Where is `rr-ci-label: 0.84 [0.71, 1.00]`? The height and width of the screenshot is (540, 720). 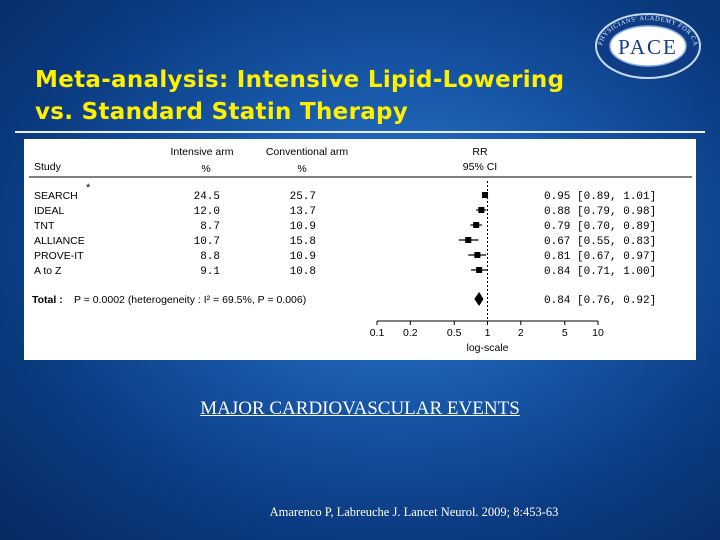 rr-ci-label: 0.84 [0.71, 1.00] is located at coordinates (600, 272).